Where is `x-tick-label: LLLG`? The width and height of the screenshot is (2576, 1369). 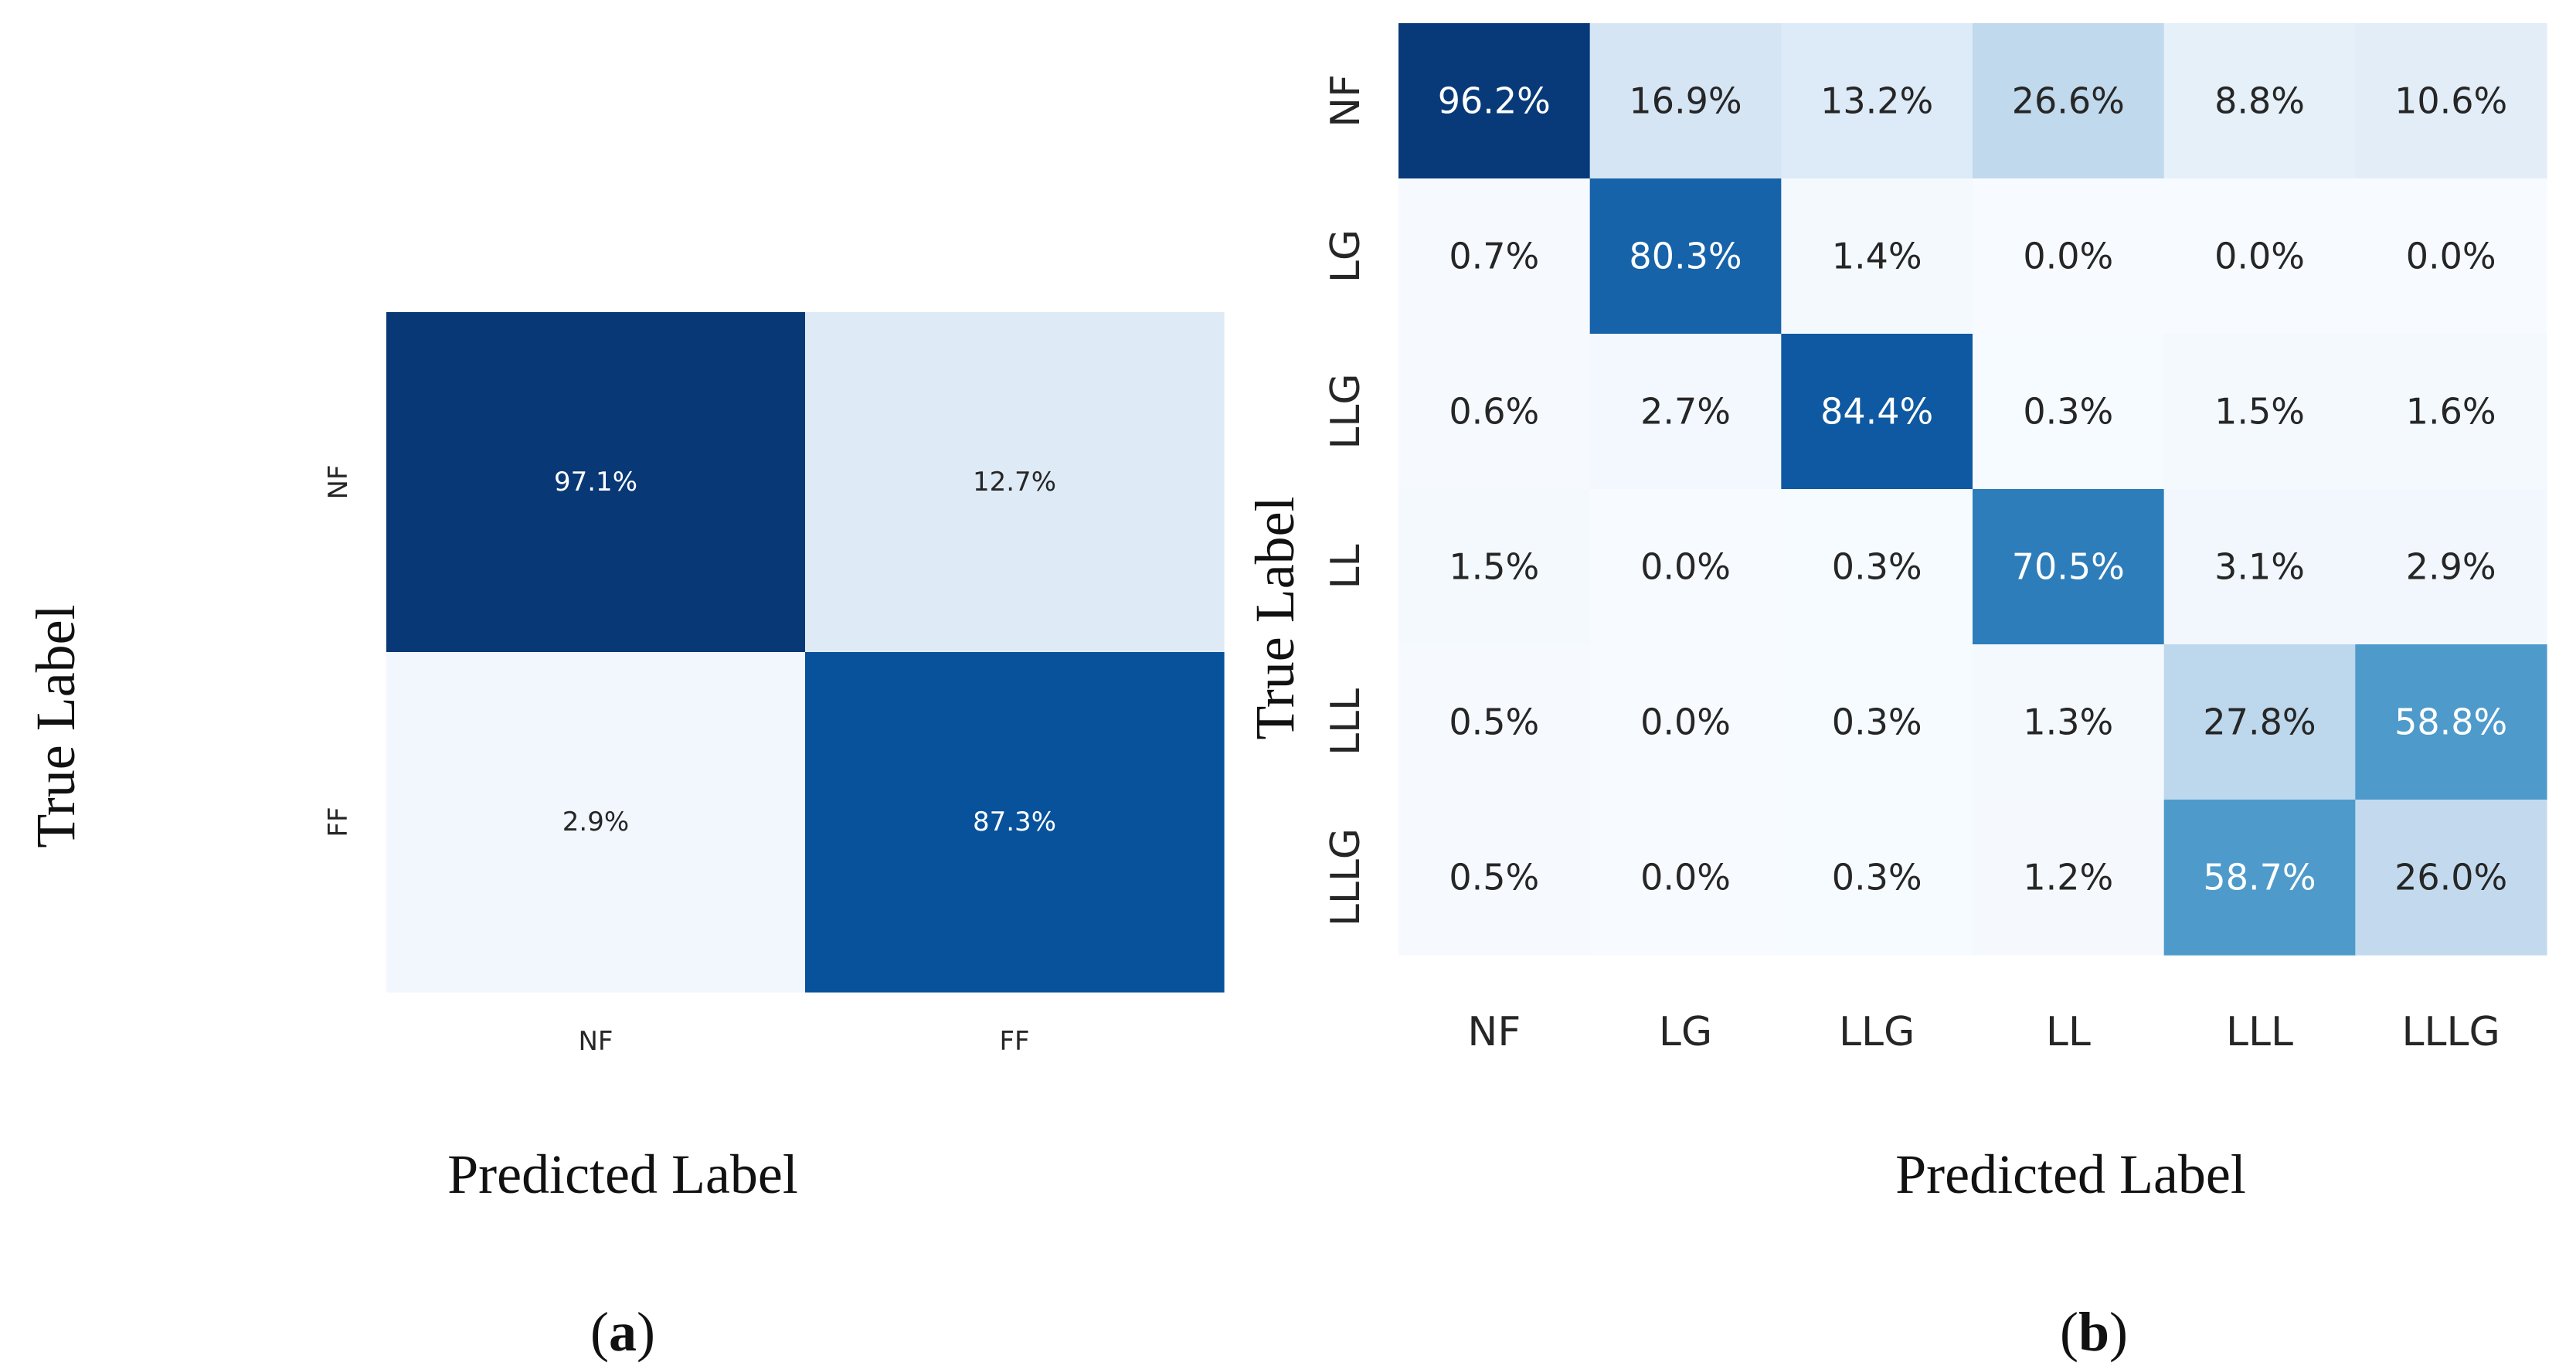 x-tick-label: LLLG is located at coordinates (2451, 1032).